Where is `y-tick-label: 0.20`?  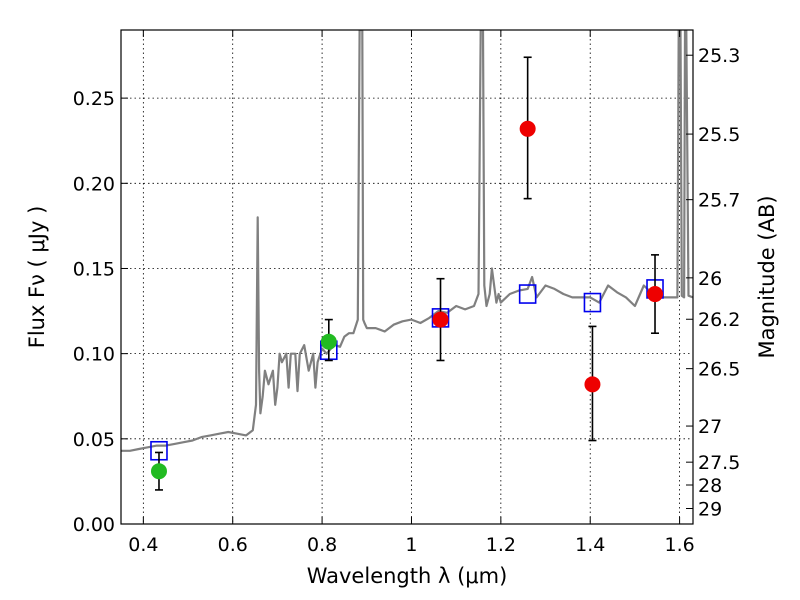
y-tick-label: 0.20 is located at coordinates (94, 184).